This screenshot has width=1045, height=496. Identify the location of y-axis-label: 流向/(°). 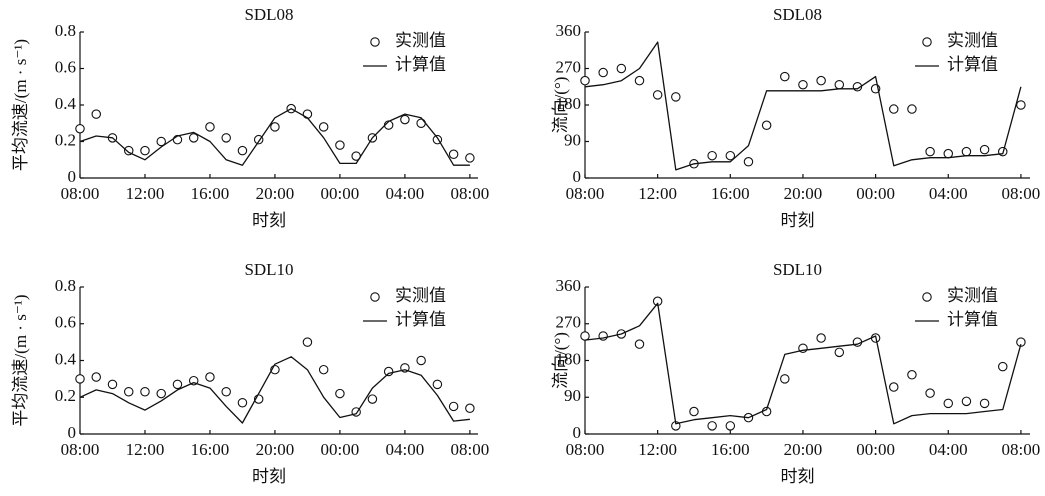
(560, 360).